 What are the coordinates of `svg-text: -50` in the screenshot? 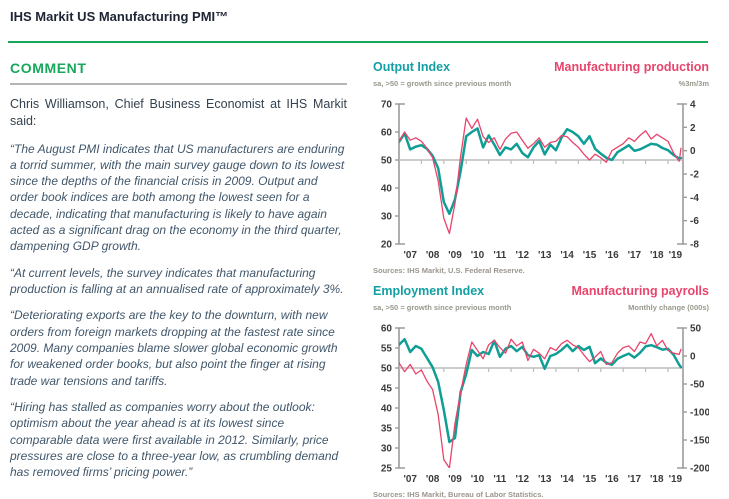 It's located at (697, 385).